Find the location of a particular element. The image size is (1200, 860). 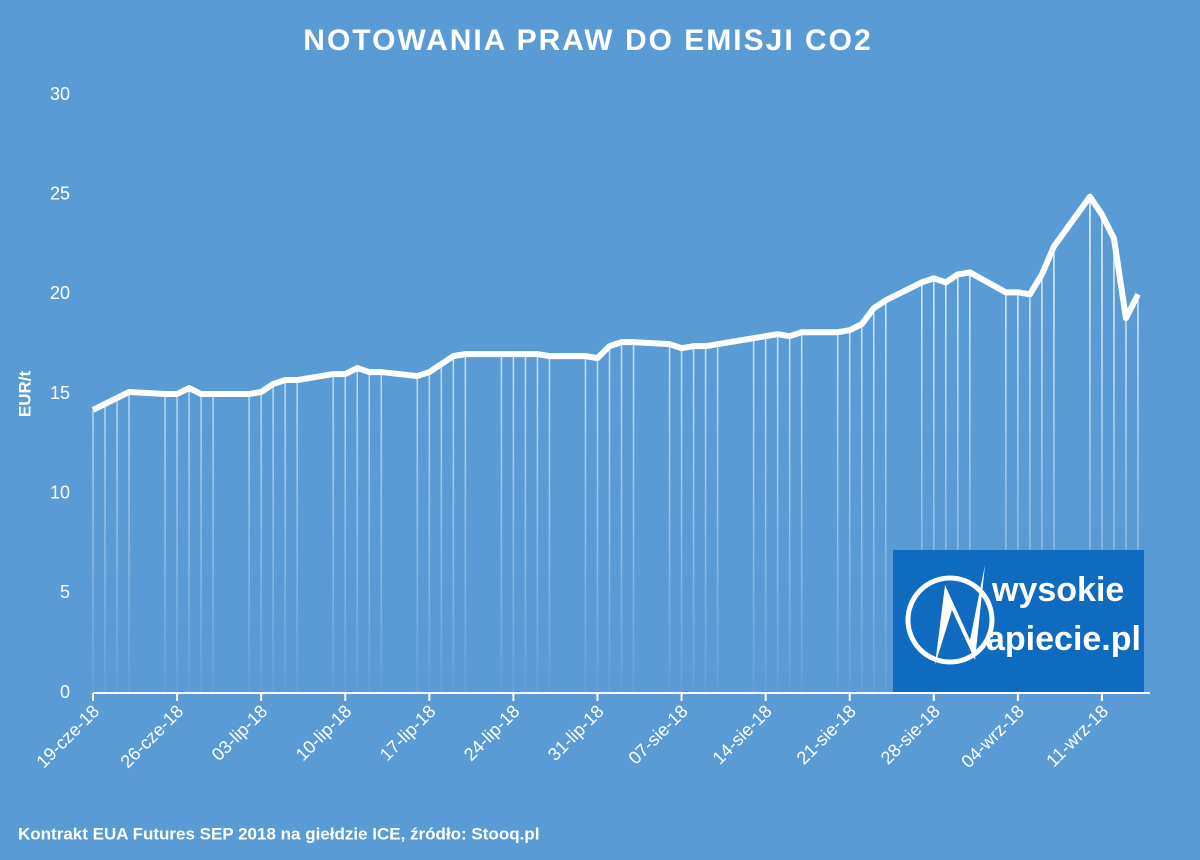

logo-box is located at coordinates (1018, 621).